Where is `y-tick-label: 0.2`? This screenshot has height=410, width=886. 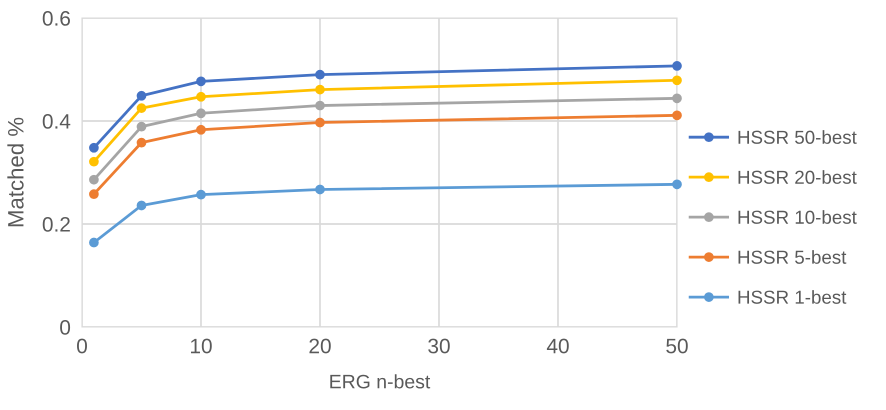
y-tick-label: 0.2 is located at coordinates (56, 224).